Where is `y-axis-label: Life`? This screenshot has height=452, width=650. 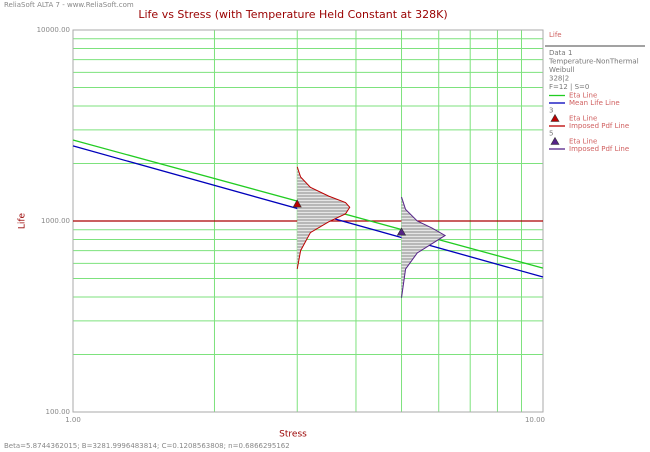 y-axis-label: Life is located at coordinates (23, 220).